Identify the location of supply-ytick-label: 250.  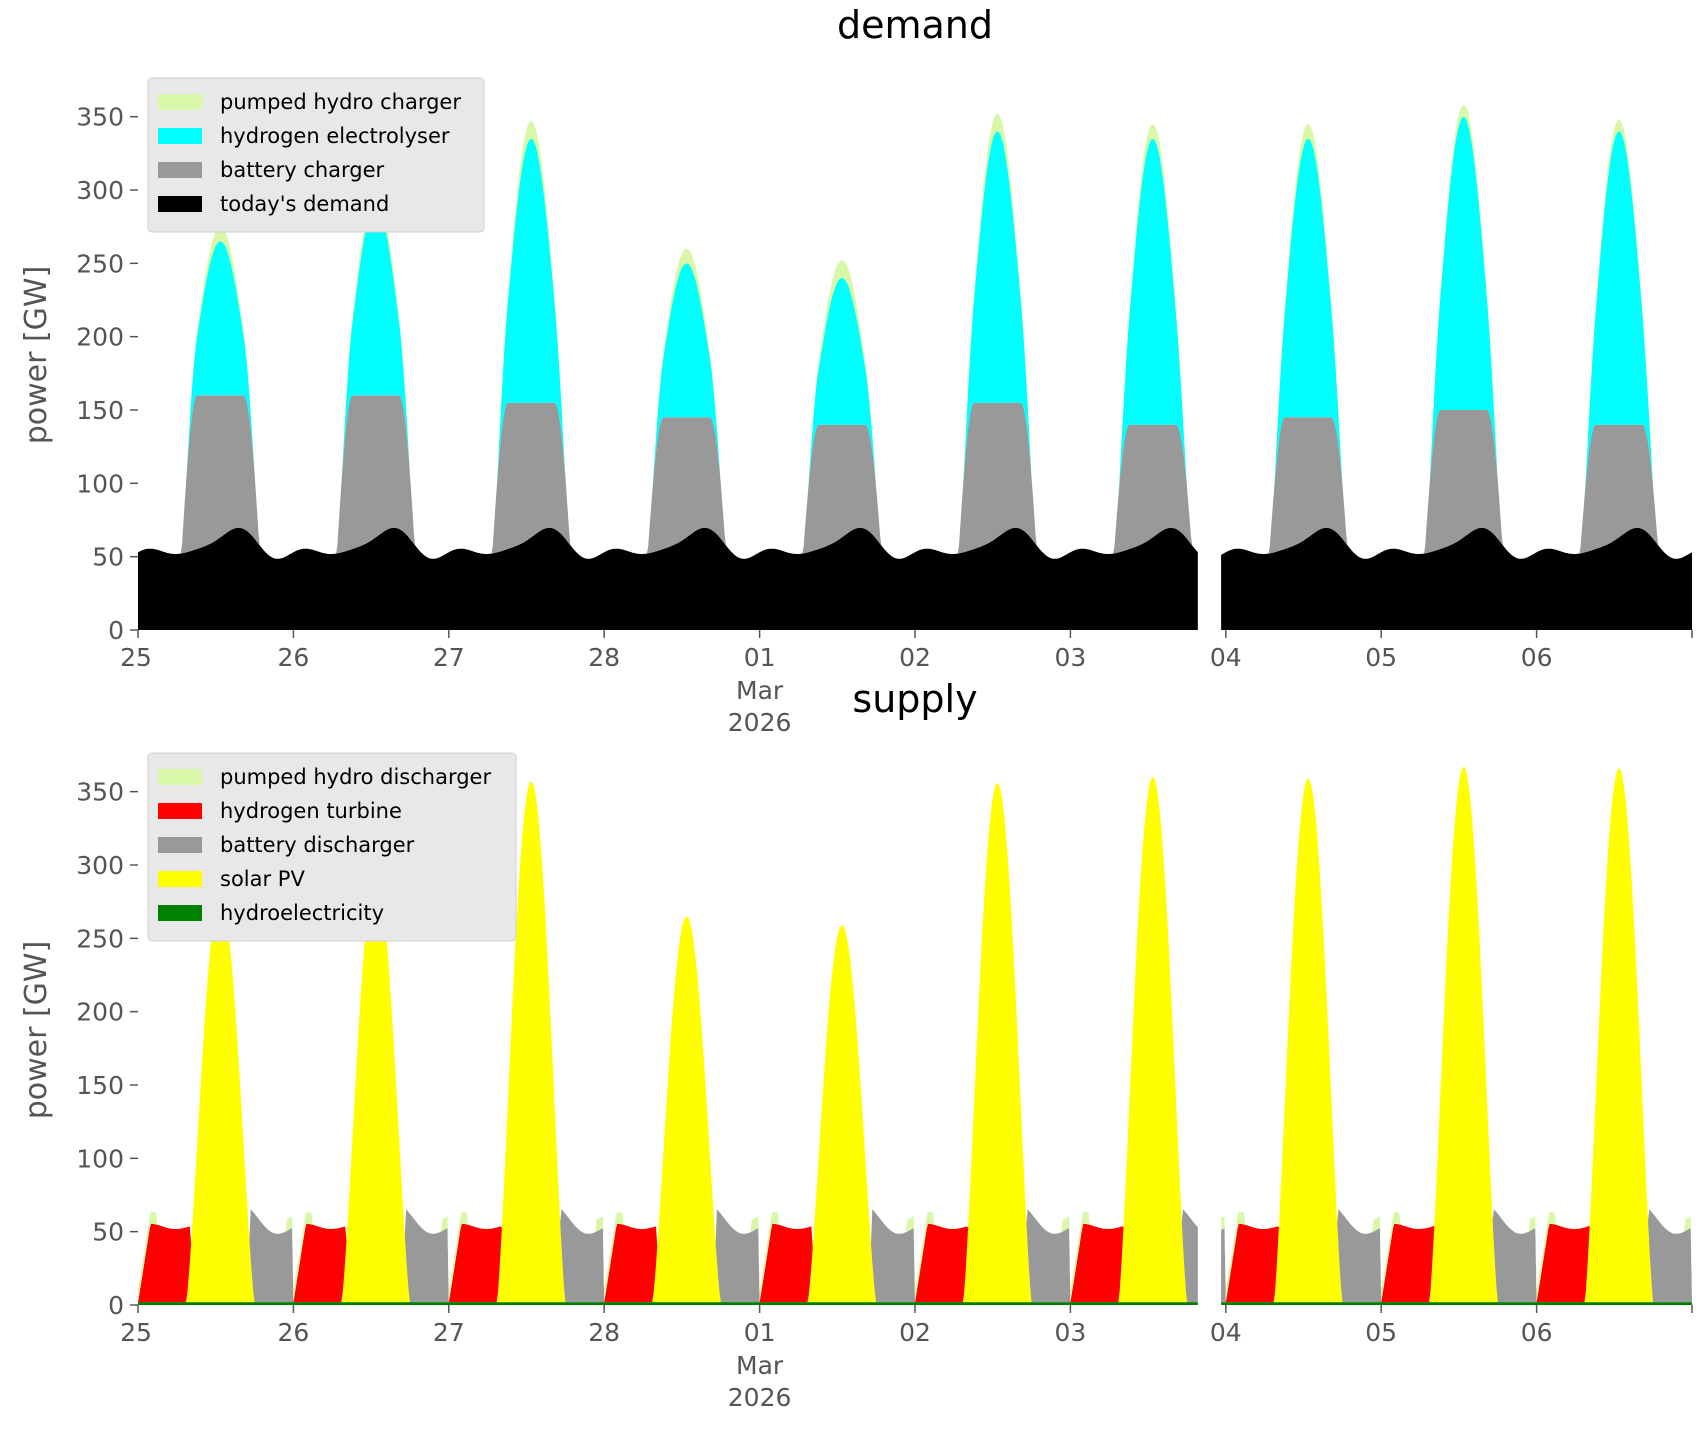
(100, 938).